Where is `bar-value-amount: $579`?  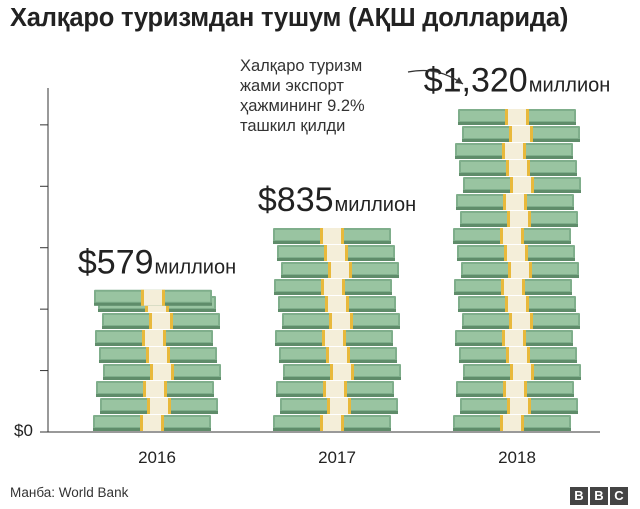 bar-value-amount: $579 is located at coordinates (116, 263).